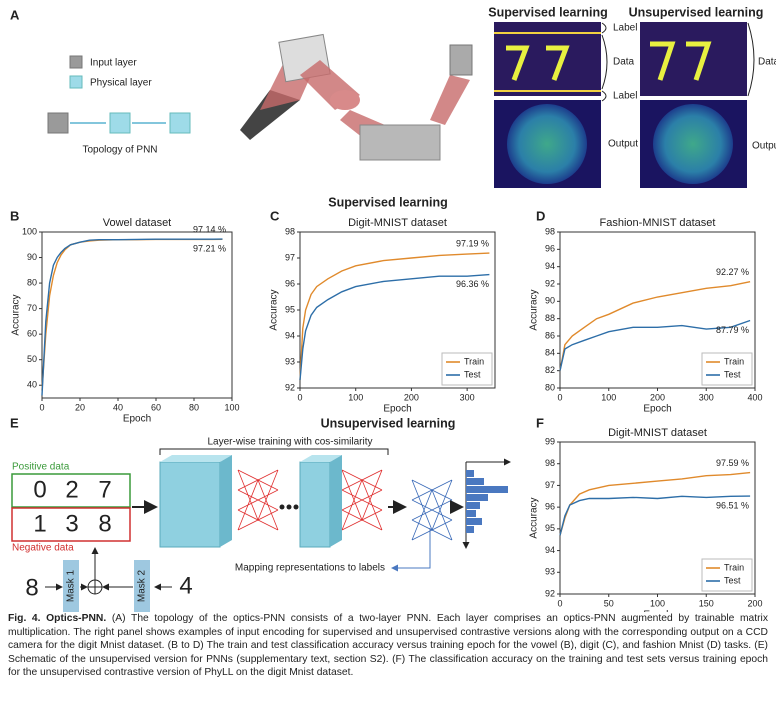  I want to click on panel-label: F, so click(540, 422).